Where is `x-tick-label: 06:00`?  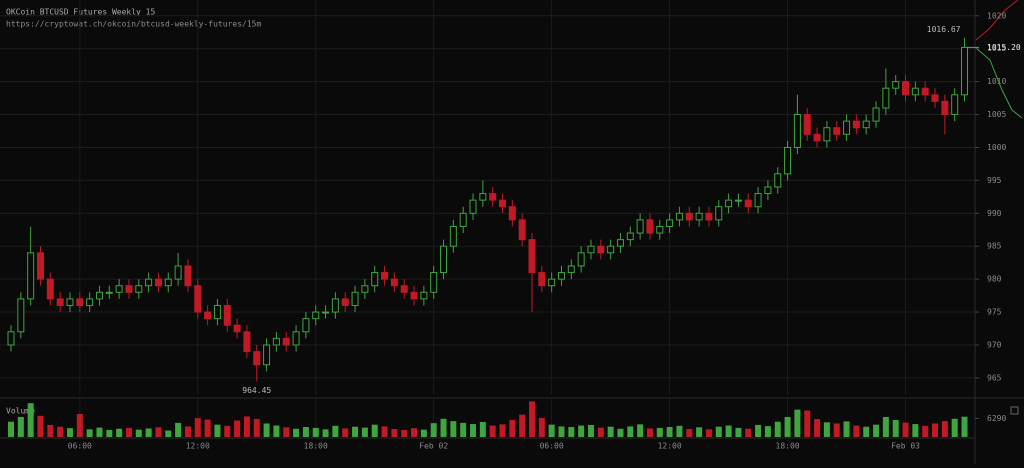
x-tick-label: 06:00 is located at coordinates (552, 446).